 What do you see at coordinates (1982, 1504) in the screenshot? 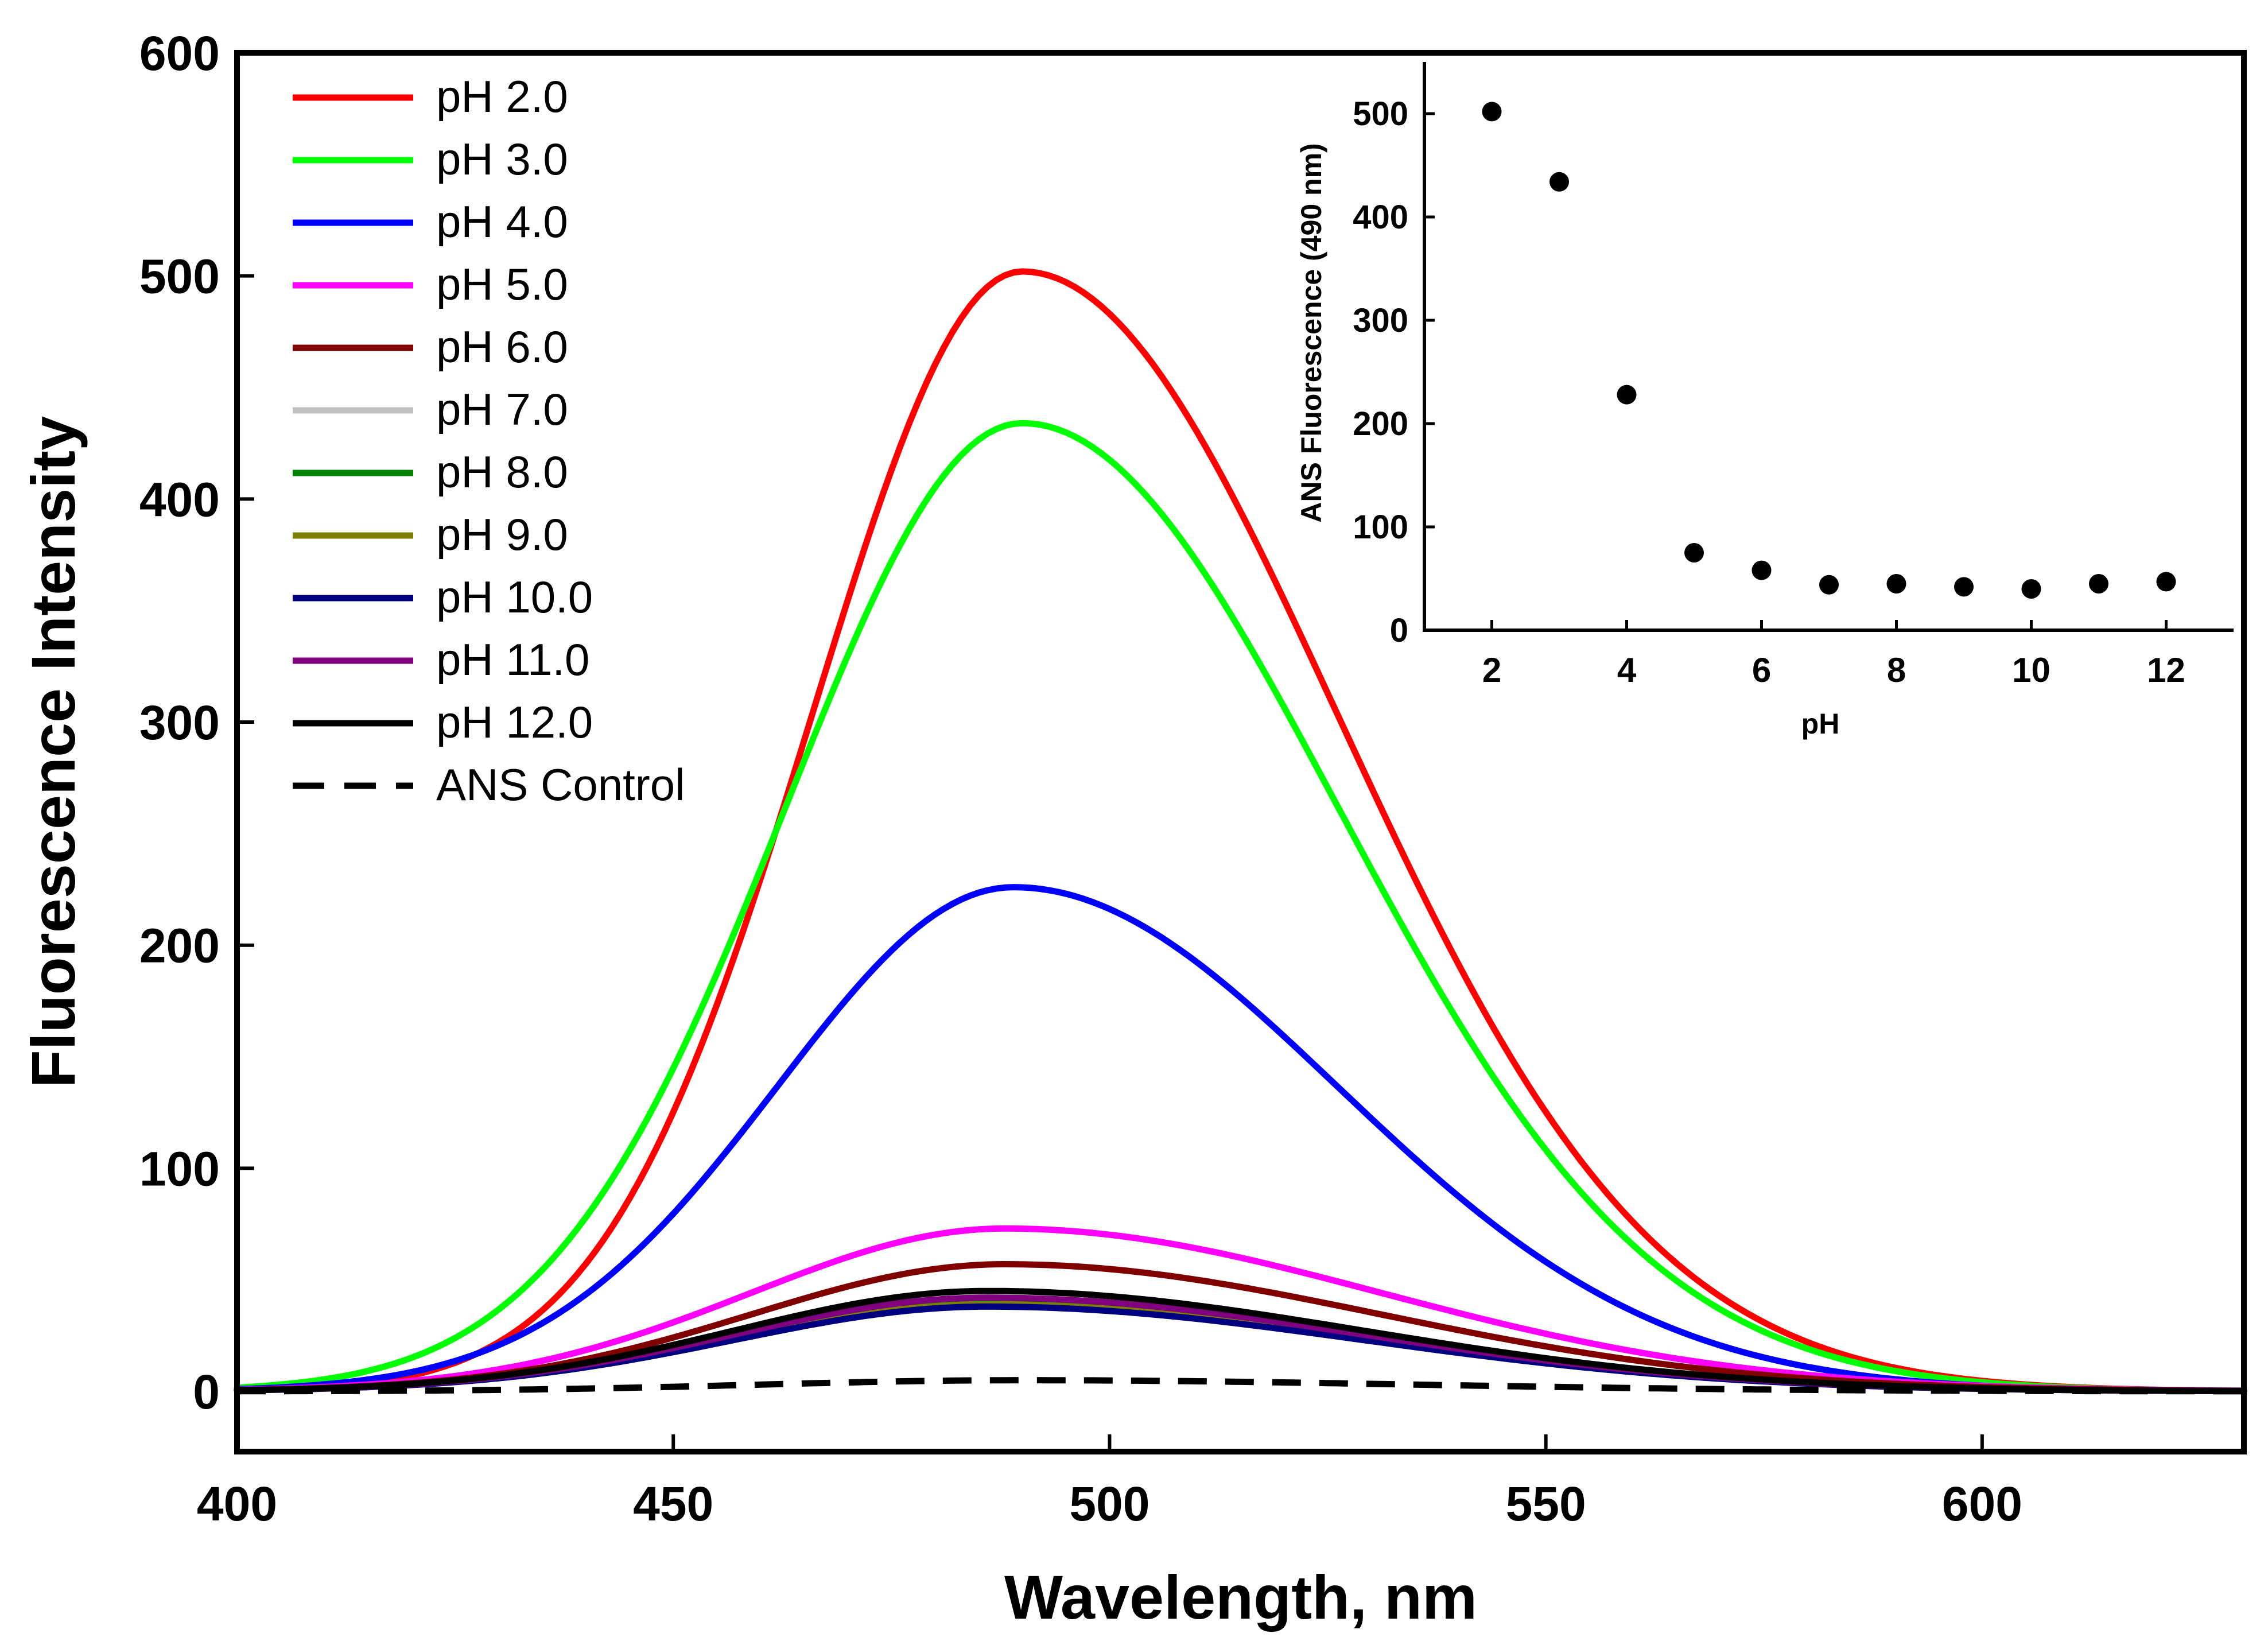
I see `main-x-tick-label: 600` at bounding box center [1982, 1504].